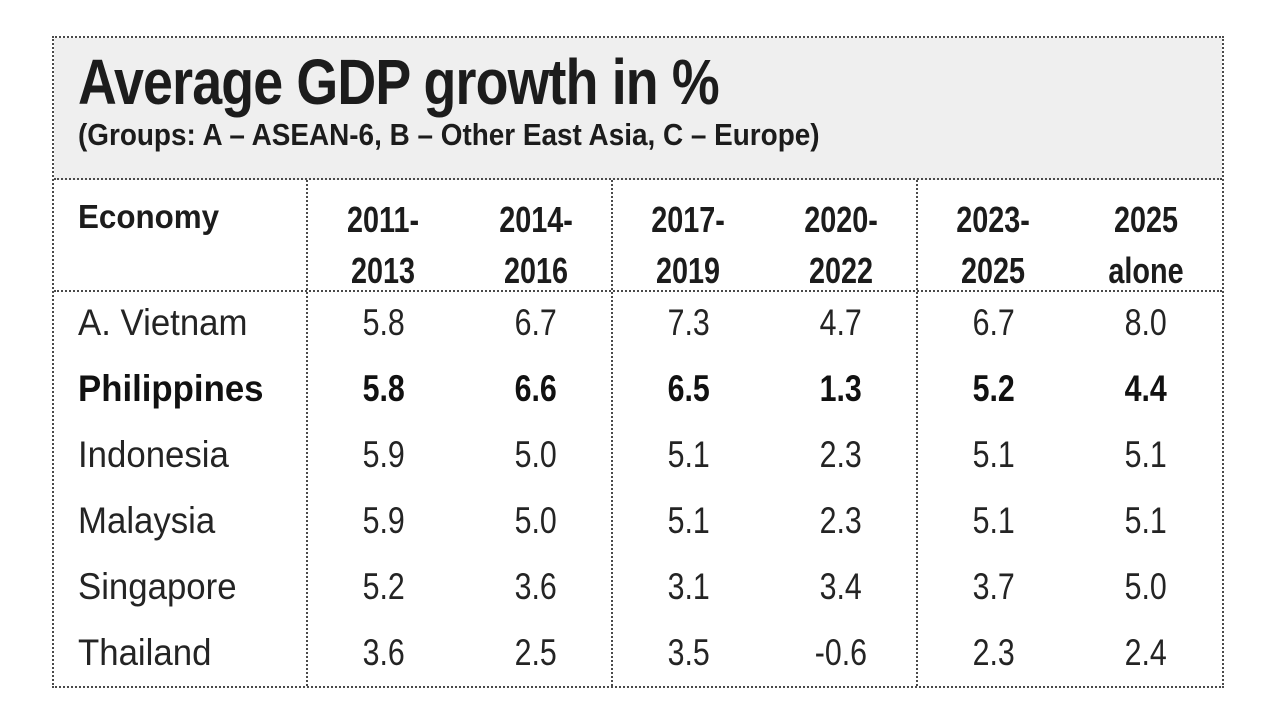  I want to click on value-cell: 4.7, so click(840, 322).